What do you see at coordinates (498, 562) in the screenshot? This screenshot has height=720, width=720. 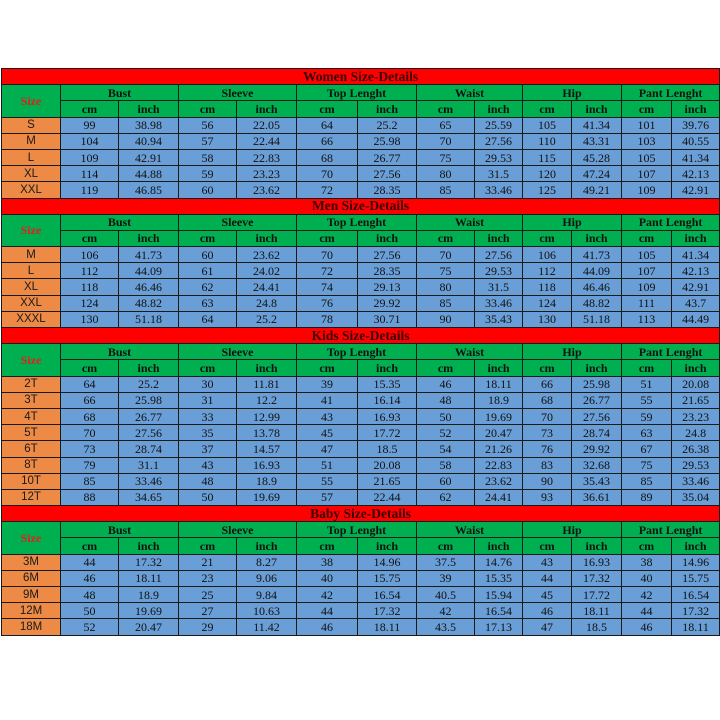 I see `value-cell: 14.76` at bounding box center [498, 562].